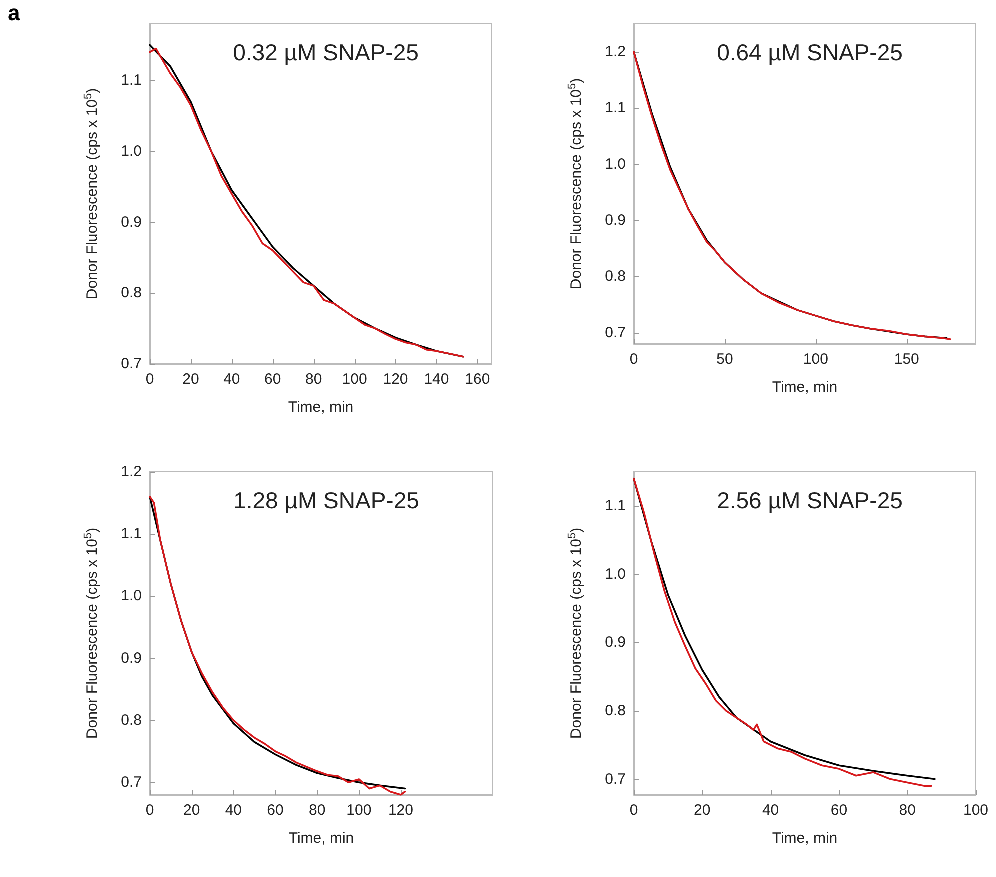  Describe the element at coordinates (326, 53) in the screenshot. I see `text: 0.32 µM SNAP-25` at that location.